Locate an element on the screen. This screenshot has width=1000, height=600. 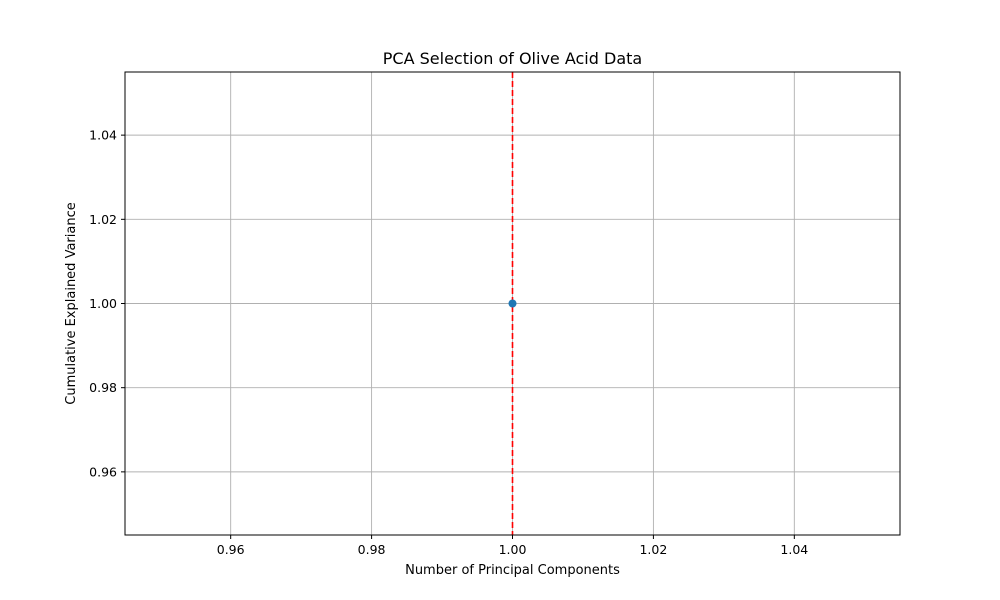
y-tick-label: 1.00 is located at coordinates (103, 303).